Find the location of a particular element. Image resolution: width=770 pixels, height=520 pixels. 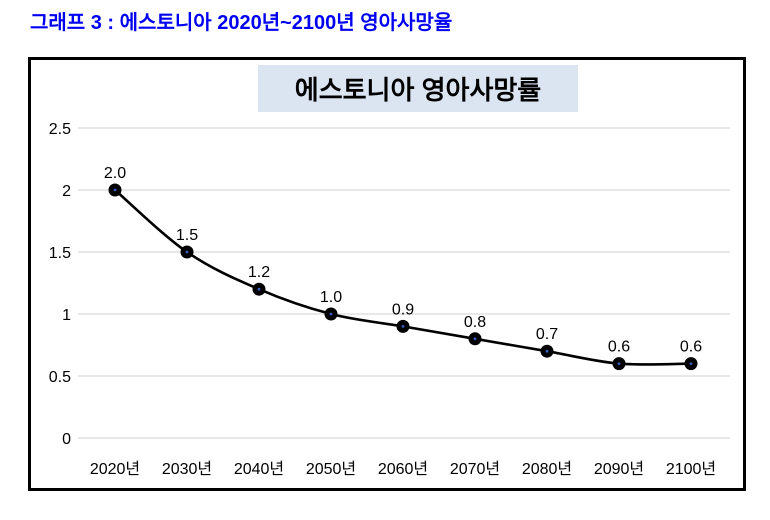

x-axis-tick-label: 2060년 is located at coordinates (403, 469).